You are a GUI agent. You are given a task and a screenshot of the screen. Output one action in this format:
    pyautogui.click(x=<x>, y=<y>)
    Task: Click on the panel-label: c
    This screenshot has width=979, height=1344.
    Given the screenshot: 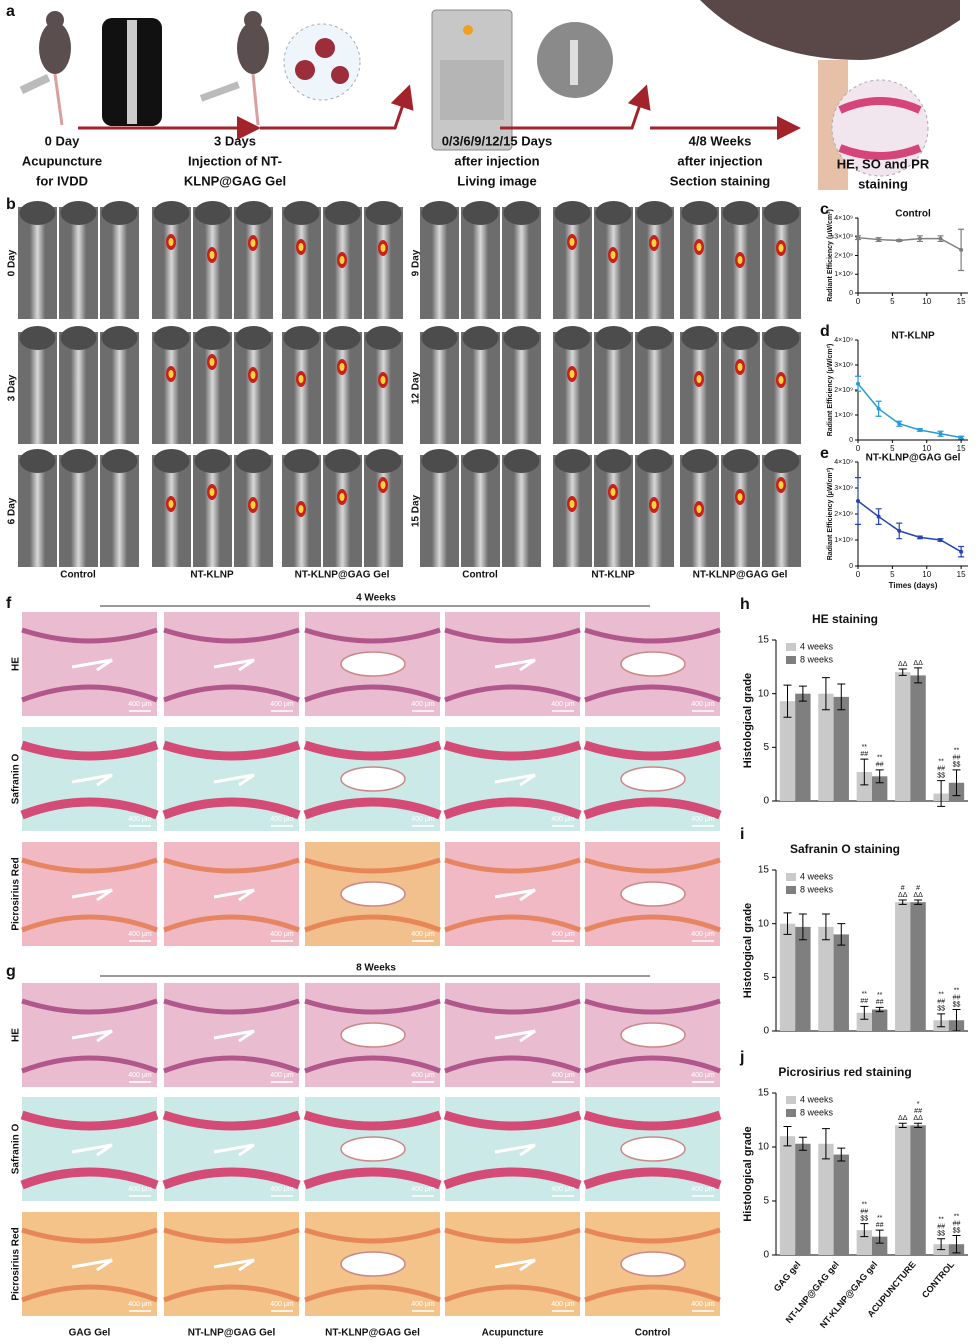 What is the action you would take?
    pyautogui.click(x=824, y=209)
    